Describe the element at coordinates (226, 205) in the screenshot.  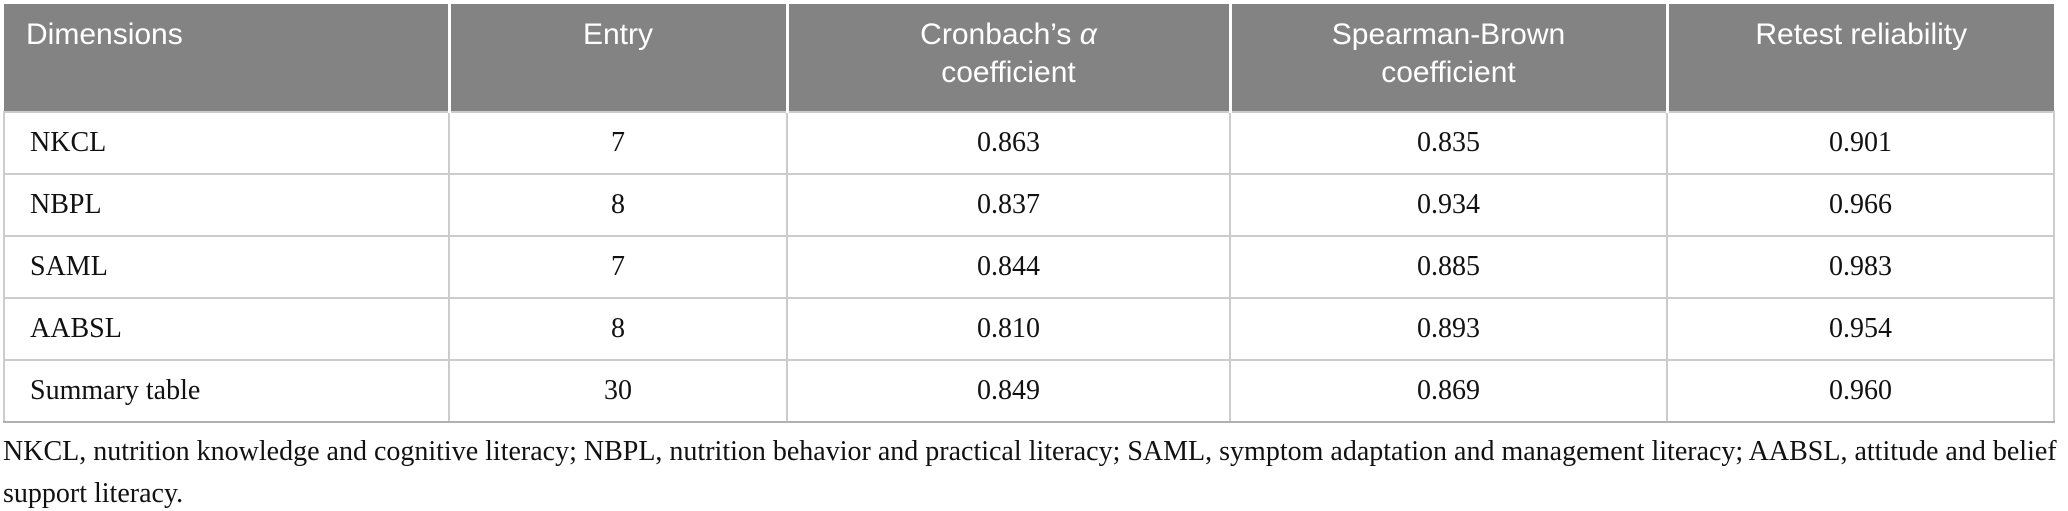
I see `cell-dimension: NBPL` at that location.